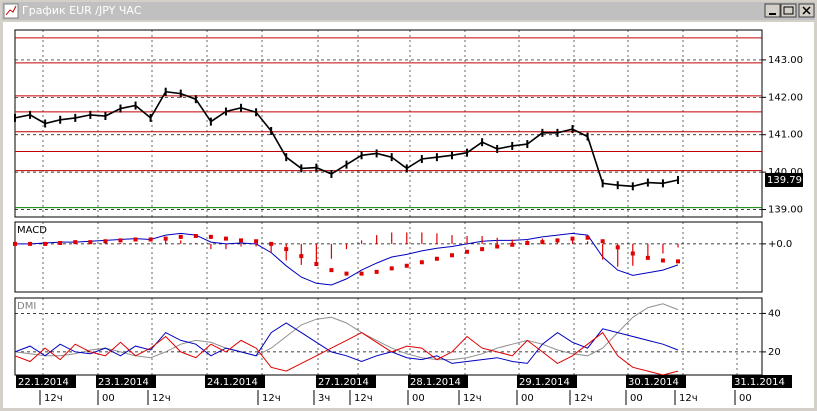 The height and width of the screenshot is (411, 817). Describe the element at coordinates (780, 244) in the screenshot. I see `y-tick-label: +0.0` at that location.